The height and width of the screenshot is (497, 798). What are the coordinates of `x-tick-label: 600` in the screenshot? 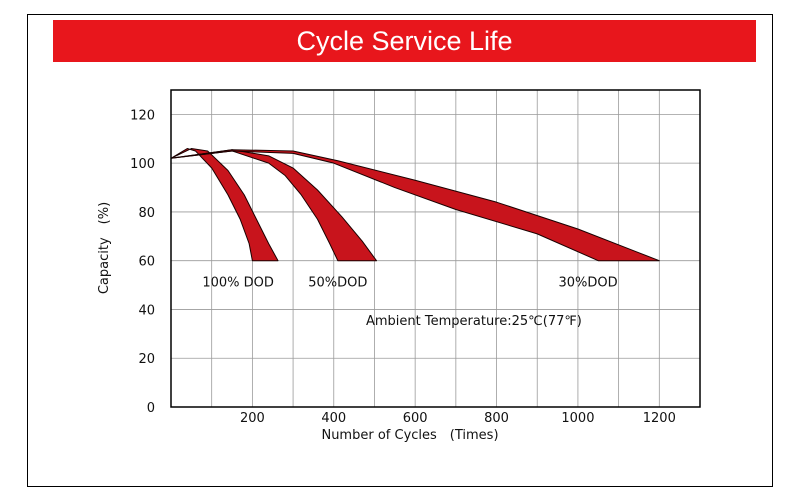 It's located at (415, 418).